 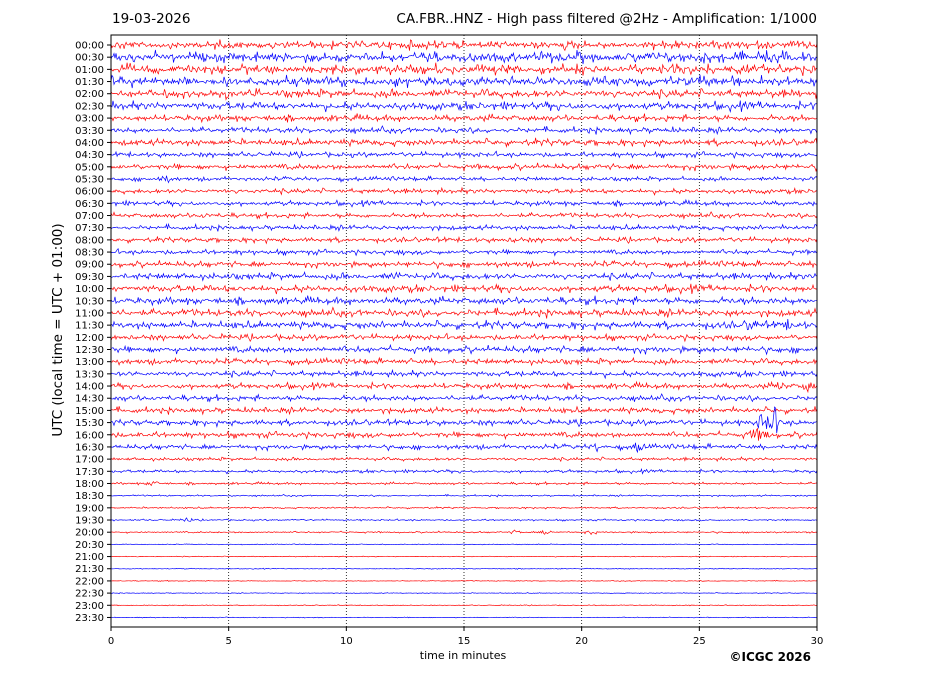 What do you see at coordinates (89, 545) in the screenshot?
I see `row-label: 20:30` at bounding box center [89, 545].